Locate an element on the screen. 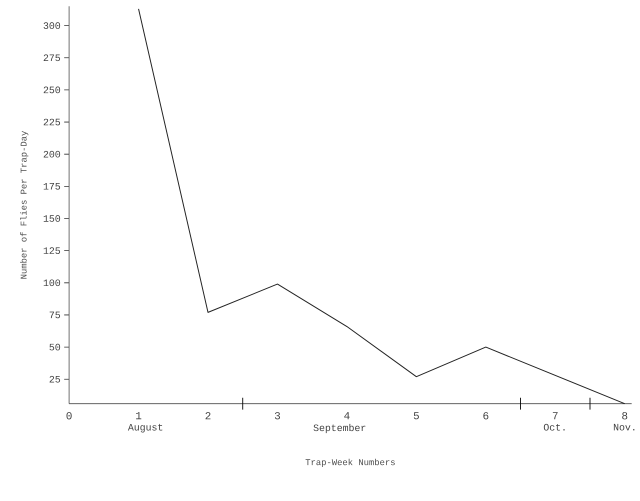 The image size is (640, 501). y-tick-label: 100 is located at coordinates (52, 282).